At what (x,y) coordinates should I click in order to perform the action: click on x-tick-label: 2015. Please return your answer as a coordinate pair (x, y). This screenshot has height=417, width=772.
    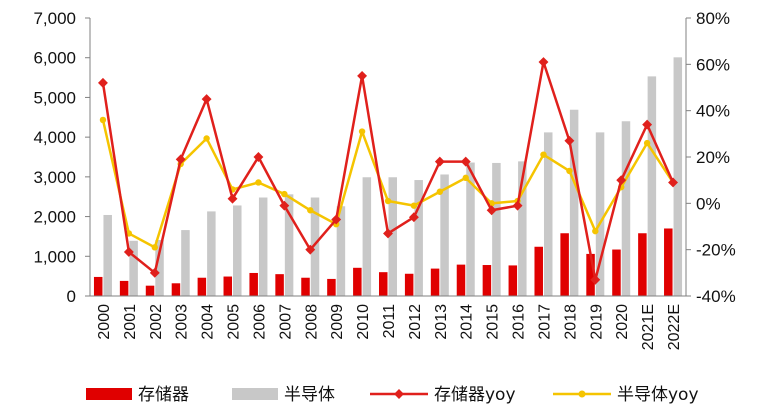
    Looking at the image, I should click on (493, 322).